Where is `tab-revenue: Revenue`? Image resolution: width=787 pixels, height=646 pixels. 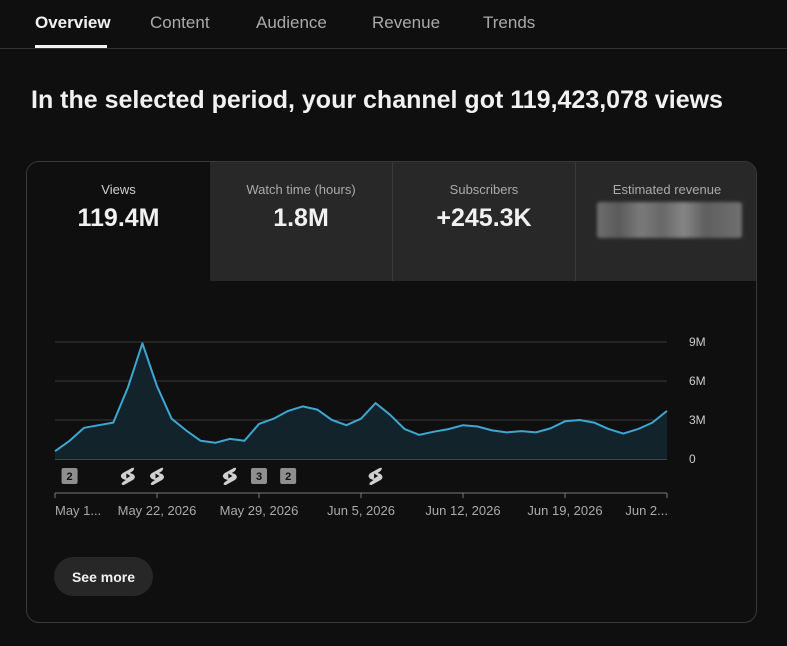 tab-revenue: Revenue is located at coordinates (406, 22).